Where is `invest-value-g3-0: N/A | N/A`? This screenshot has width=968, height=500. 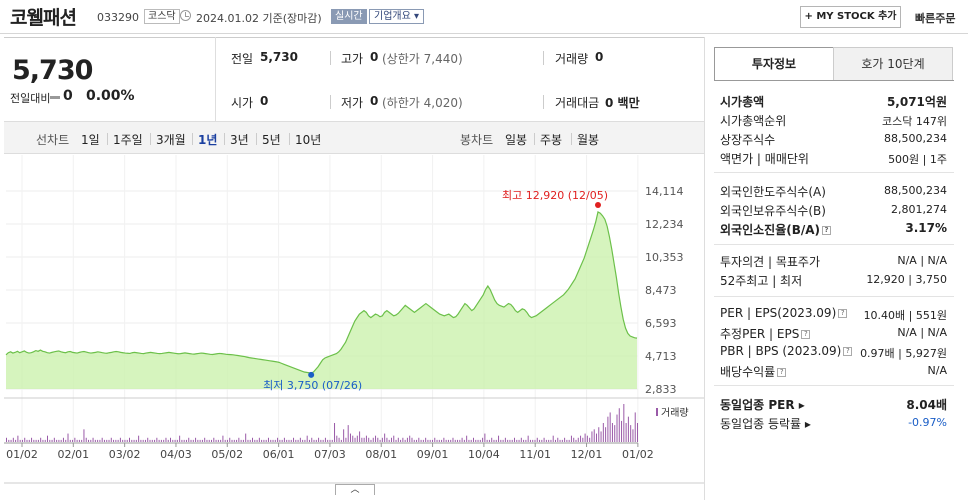 invest-value-g3-0: N/A | N/A is located at coordinates (922, 260).